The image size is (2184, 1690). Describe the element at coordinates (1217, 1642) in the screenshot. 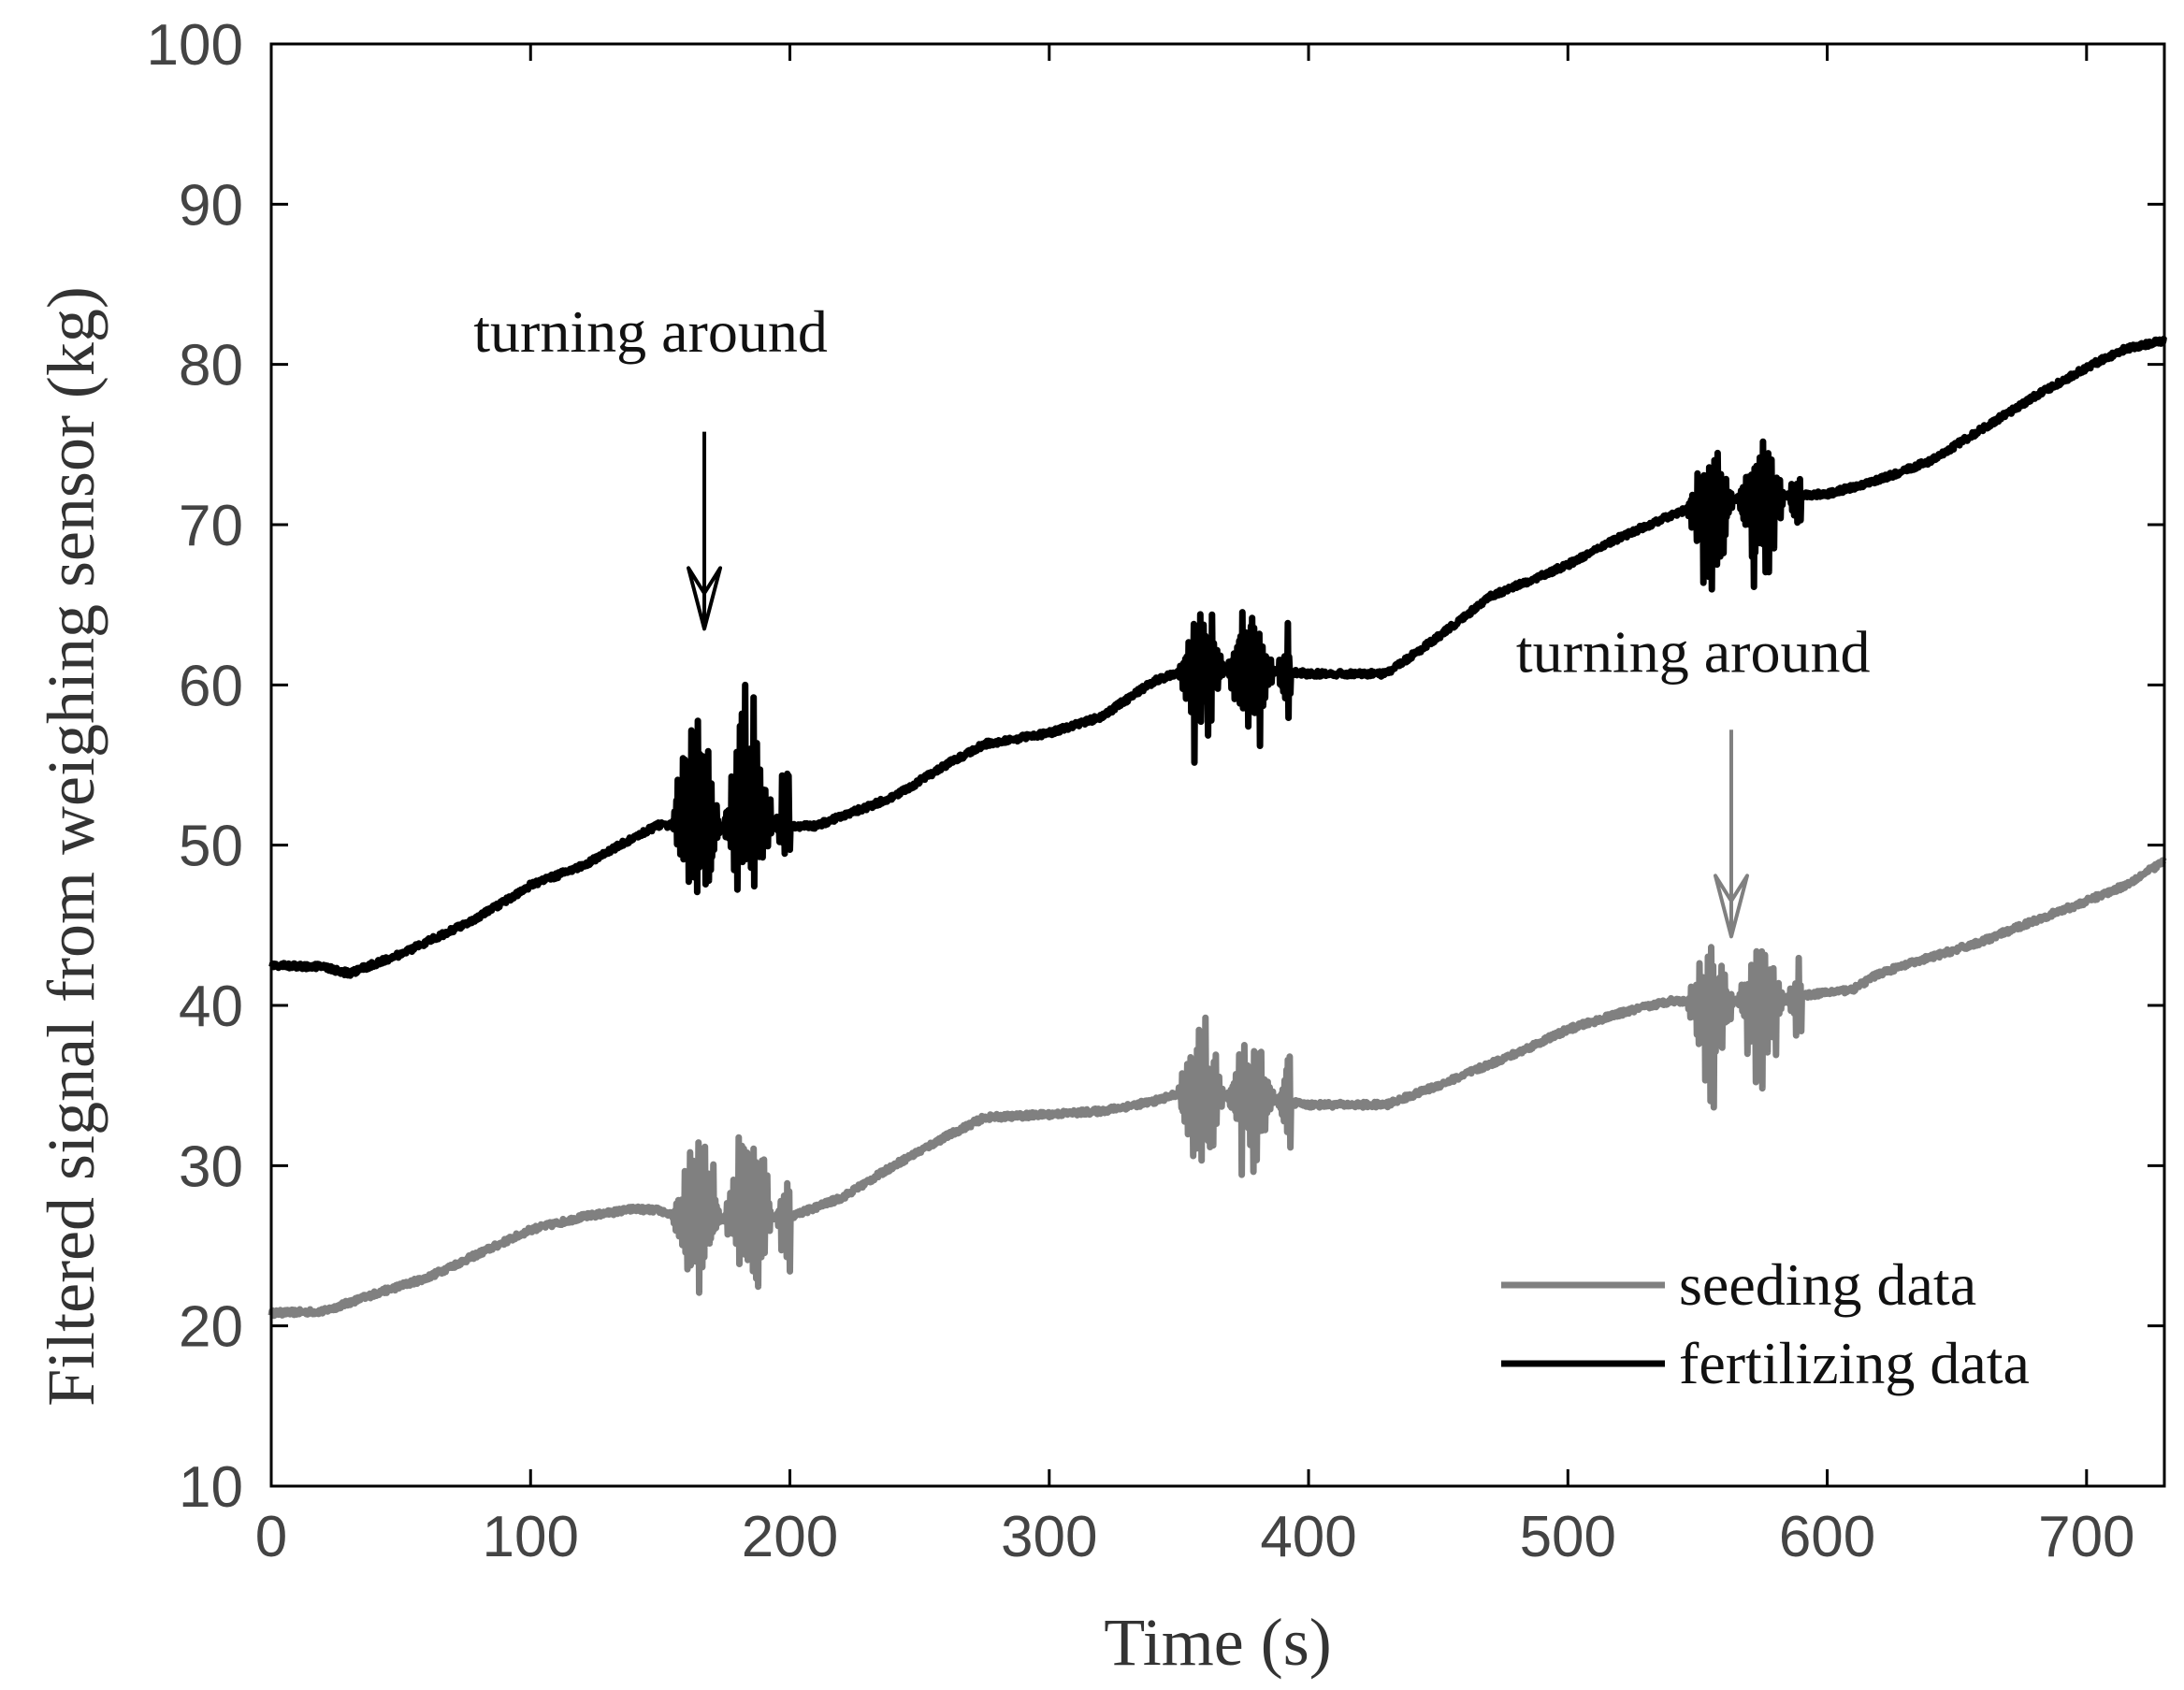

I see `x-axis-label: Time (s)` at that location.